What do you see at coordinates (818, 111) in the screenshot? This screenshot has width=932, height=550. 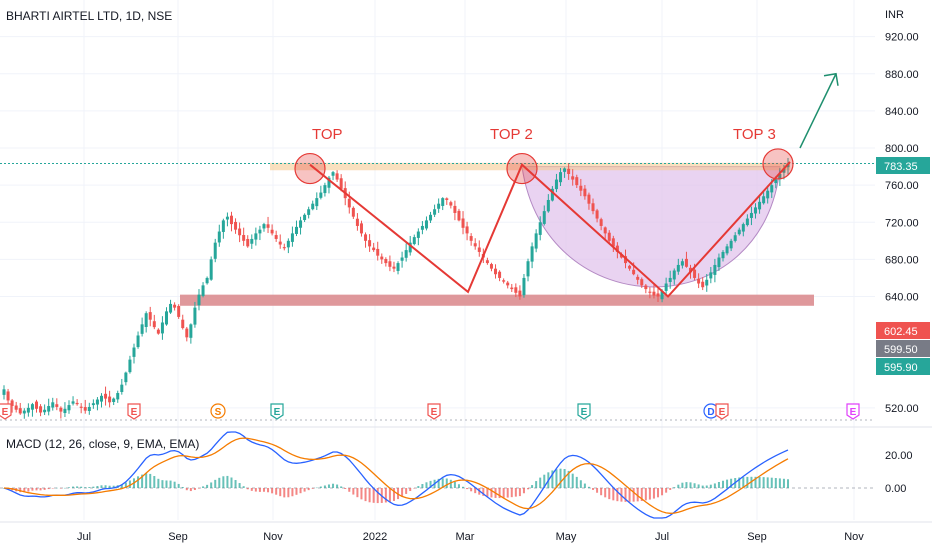 I see `arrow-shaft` at bounding box center [818, 111].